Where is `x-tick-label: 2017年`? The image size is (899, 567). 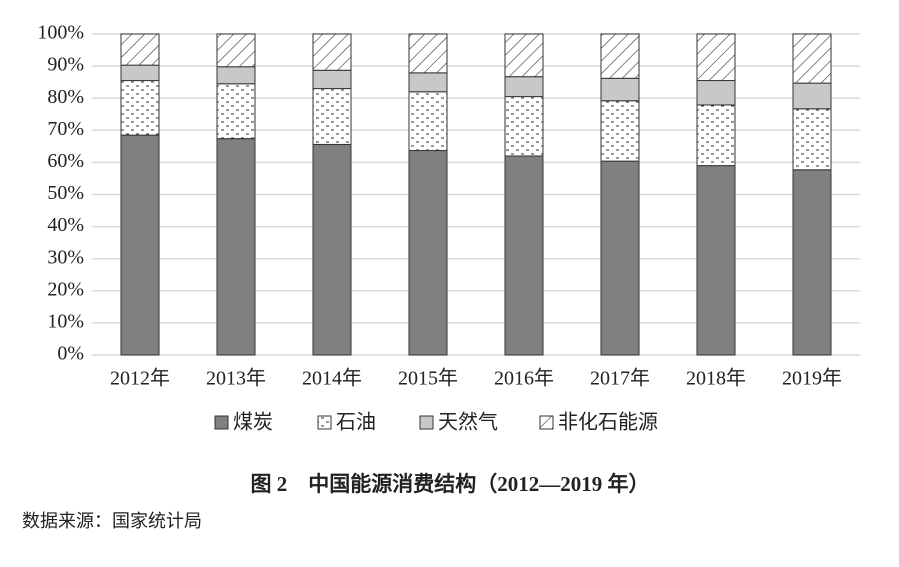 x-tick-label: 2017年 is located at coordinates (620, 378).